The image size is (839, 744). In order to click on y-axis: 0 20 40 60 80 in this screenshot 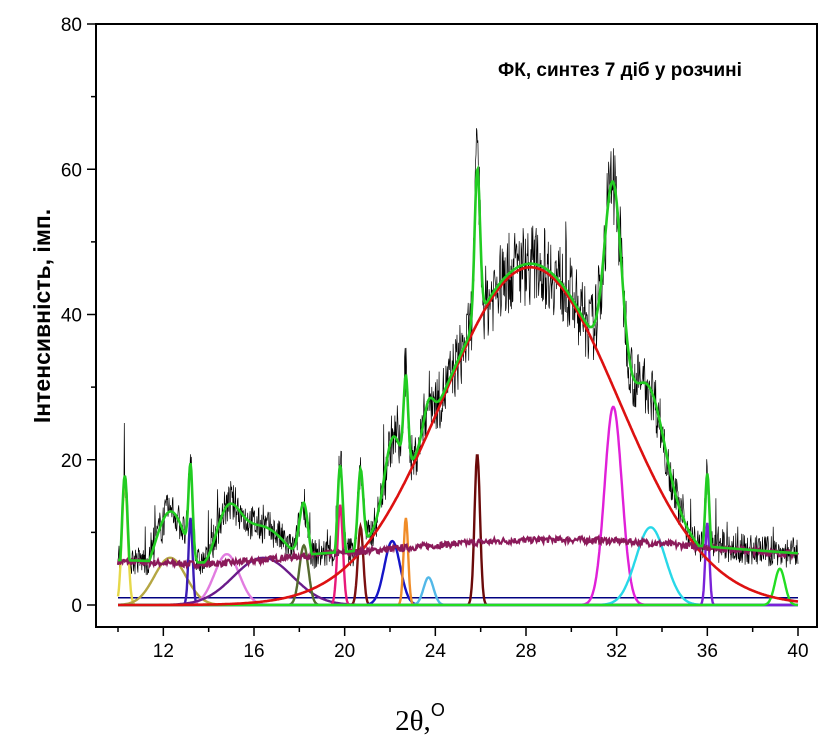, I will do `click(78, 316)`.